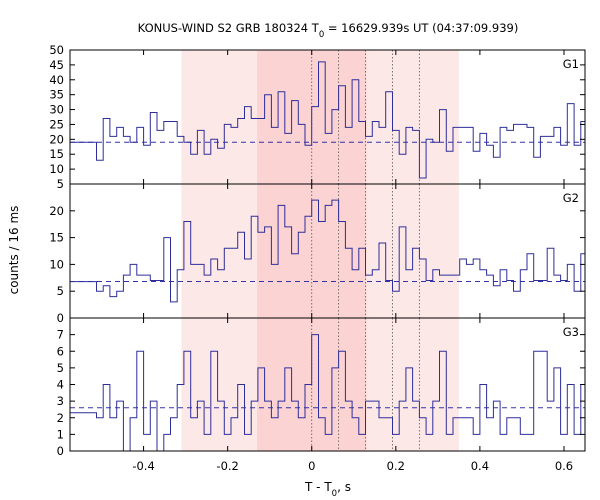 Image resolution: width=600 pixels, height=500 pixels. What do you see at coordinates (56, 95) in the screenshot?
I see `g1-ytick-label: 35` at bounding box center [56, 95].